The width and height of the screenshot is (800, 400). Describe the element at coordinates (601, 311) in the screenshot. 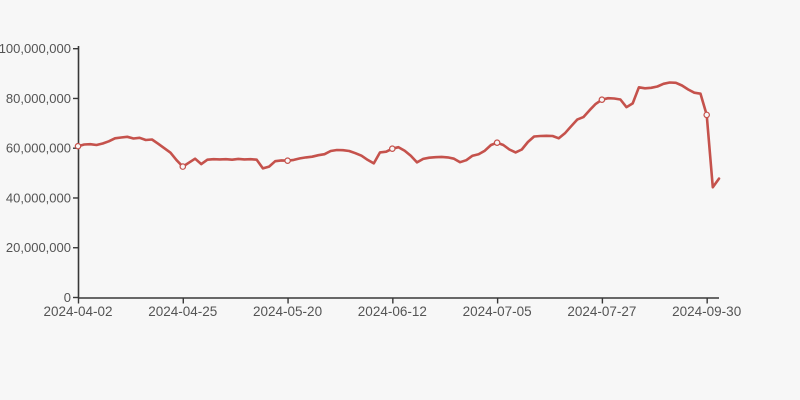

I see `x-axis-label: 2024-07-27` at that location.